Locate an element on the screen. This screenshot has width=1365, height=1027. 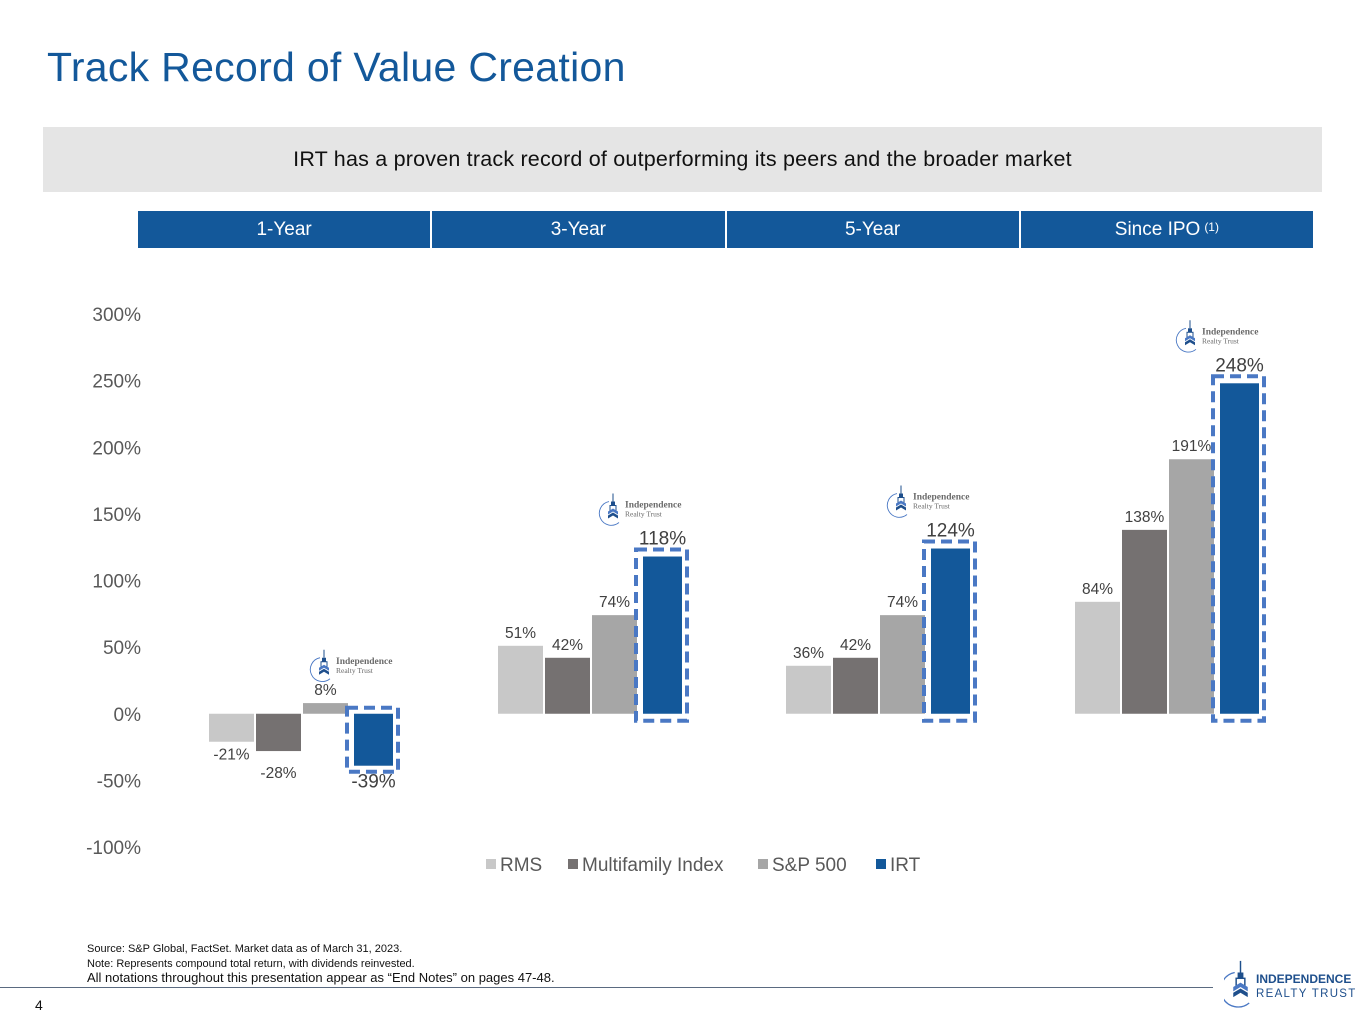
period-header-1-year: 1-Year is located at coordinates (284, 229).